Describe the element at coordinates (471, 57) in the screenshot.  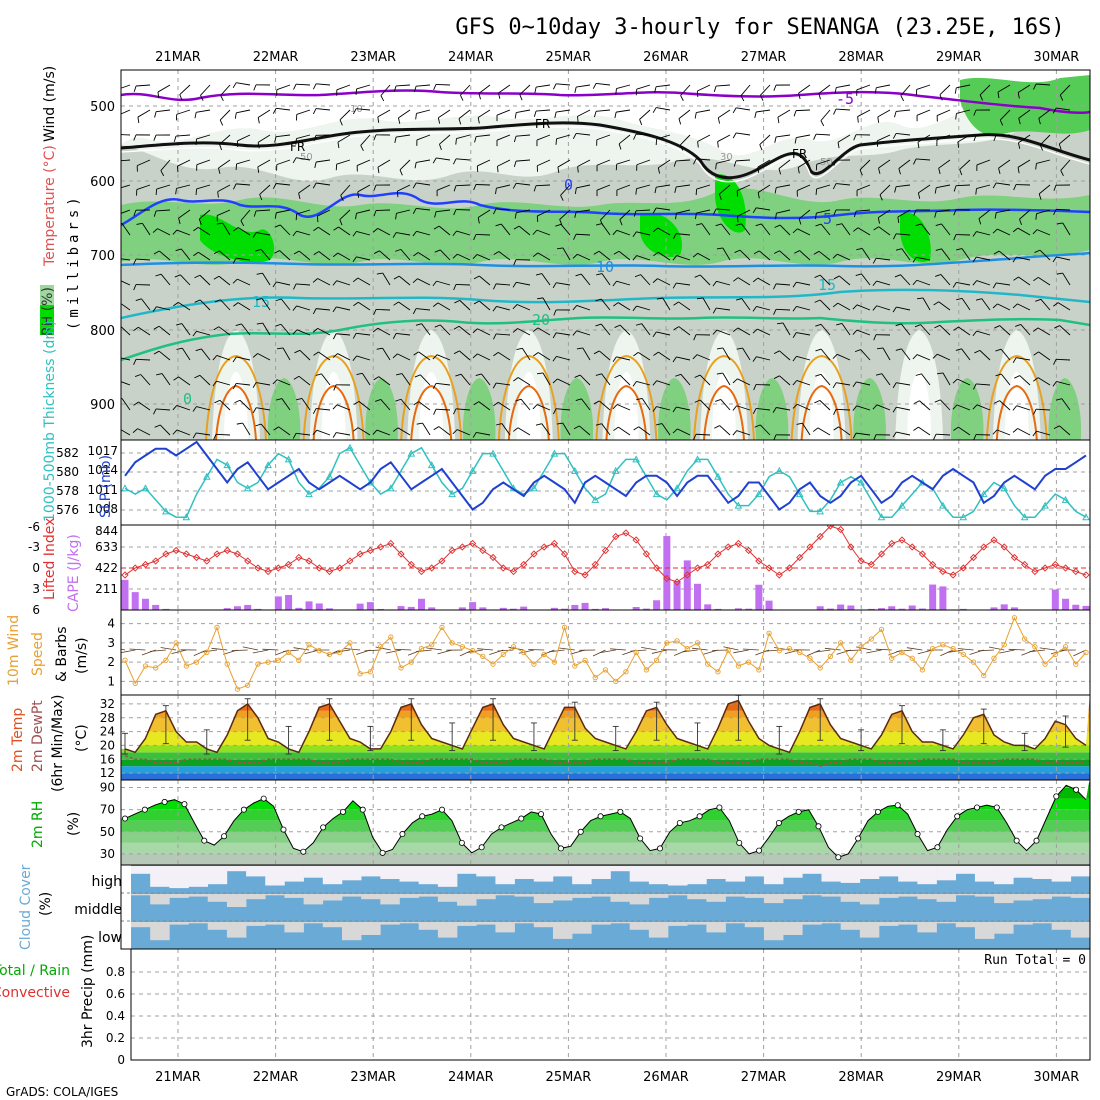
I see `date-tick-label: 24MAR` at that location.